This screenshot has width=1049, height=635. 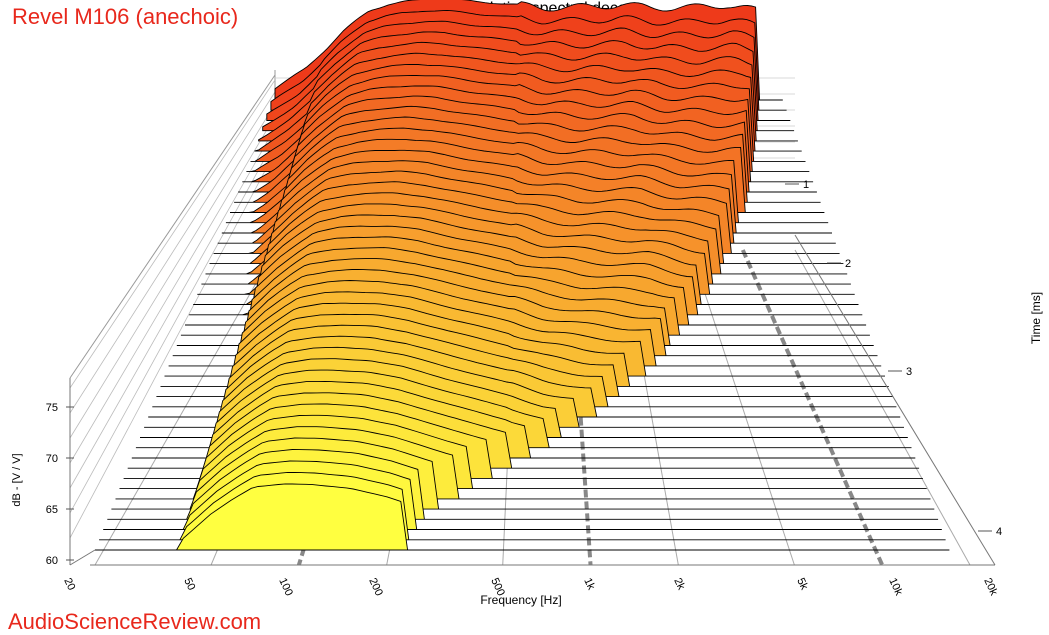 I want to click on y-axis-label: dB - [V / V], so click(x=17, y=479).